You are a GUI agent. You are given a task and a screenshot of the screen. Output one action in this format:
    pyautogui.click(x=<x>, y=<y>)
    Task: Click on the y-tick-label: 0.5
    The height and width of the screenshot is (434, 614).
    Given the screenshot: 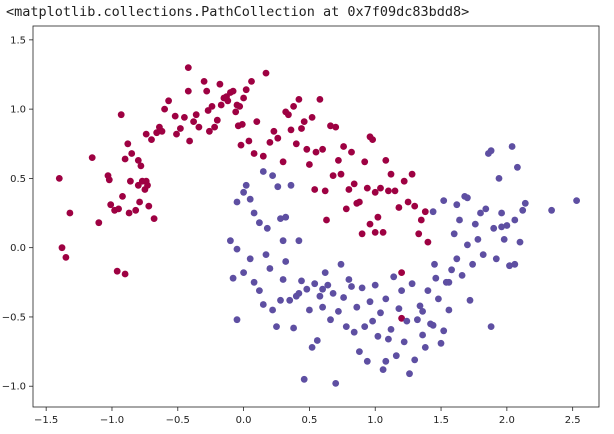 What is the action you would take?
    pyautogui.click(x=18, y=179)
    